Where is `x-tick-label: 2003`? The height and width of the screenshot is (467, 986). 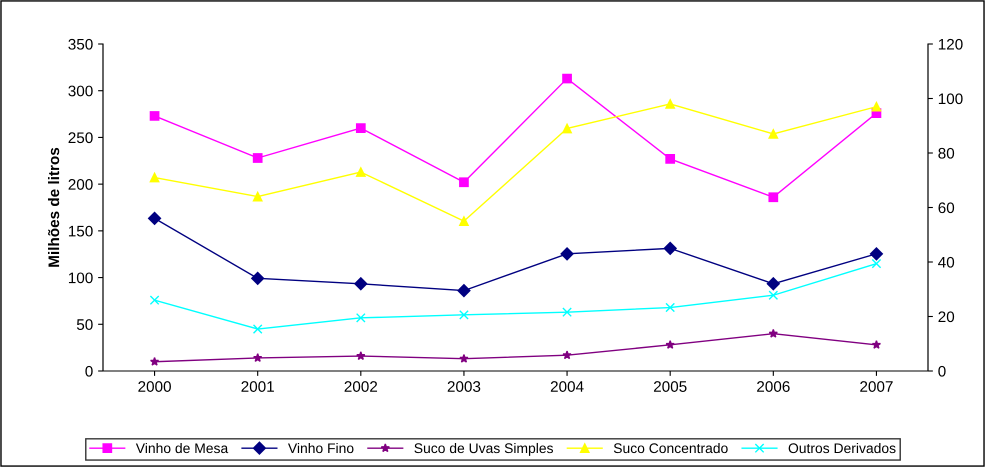
x-tick-label: 2003 is located at coordinates (464, 386).